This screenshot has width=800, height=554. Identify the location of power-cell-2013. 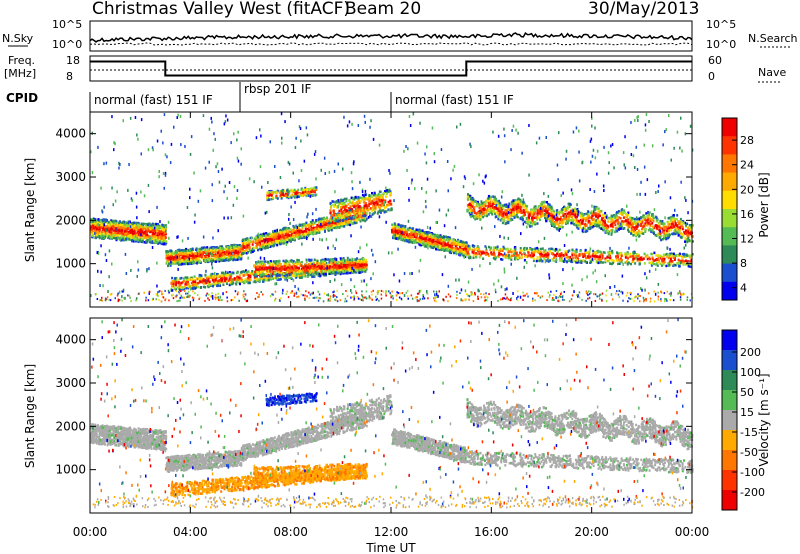
(257, 239).